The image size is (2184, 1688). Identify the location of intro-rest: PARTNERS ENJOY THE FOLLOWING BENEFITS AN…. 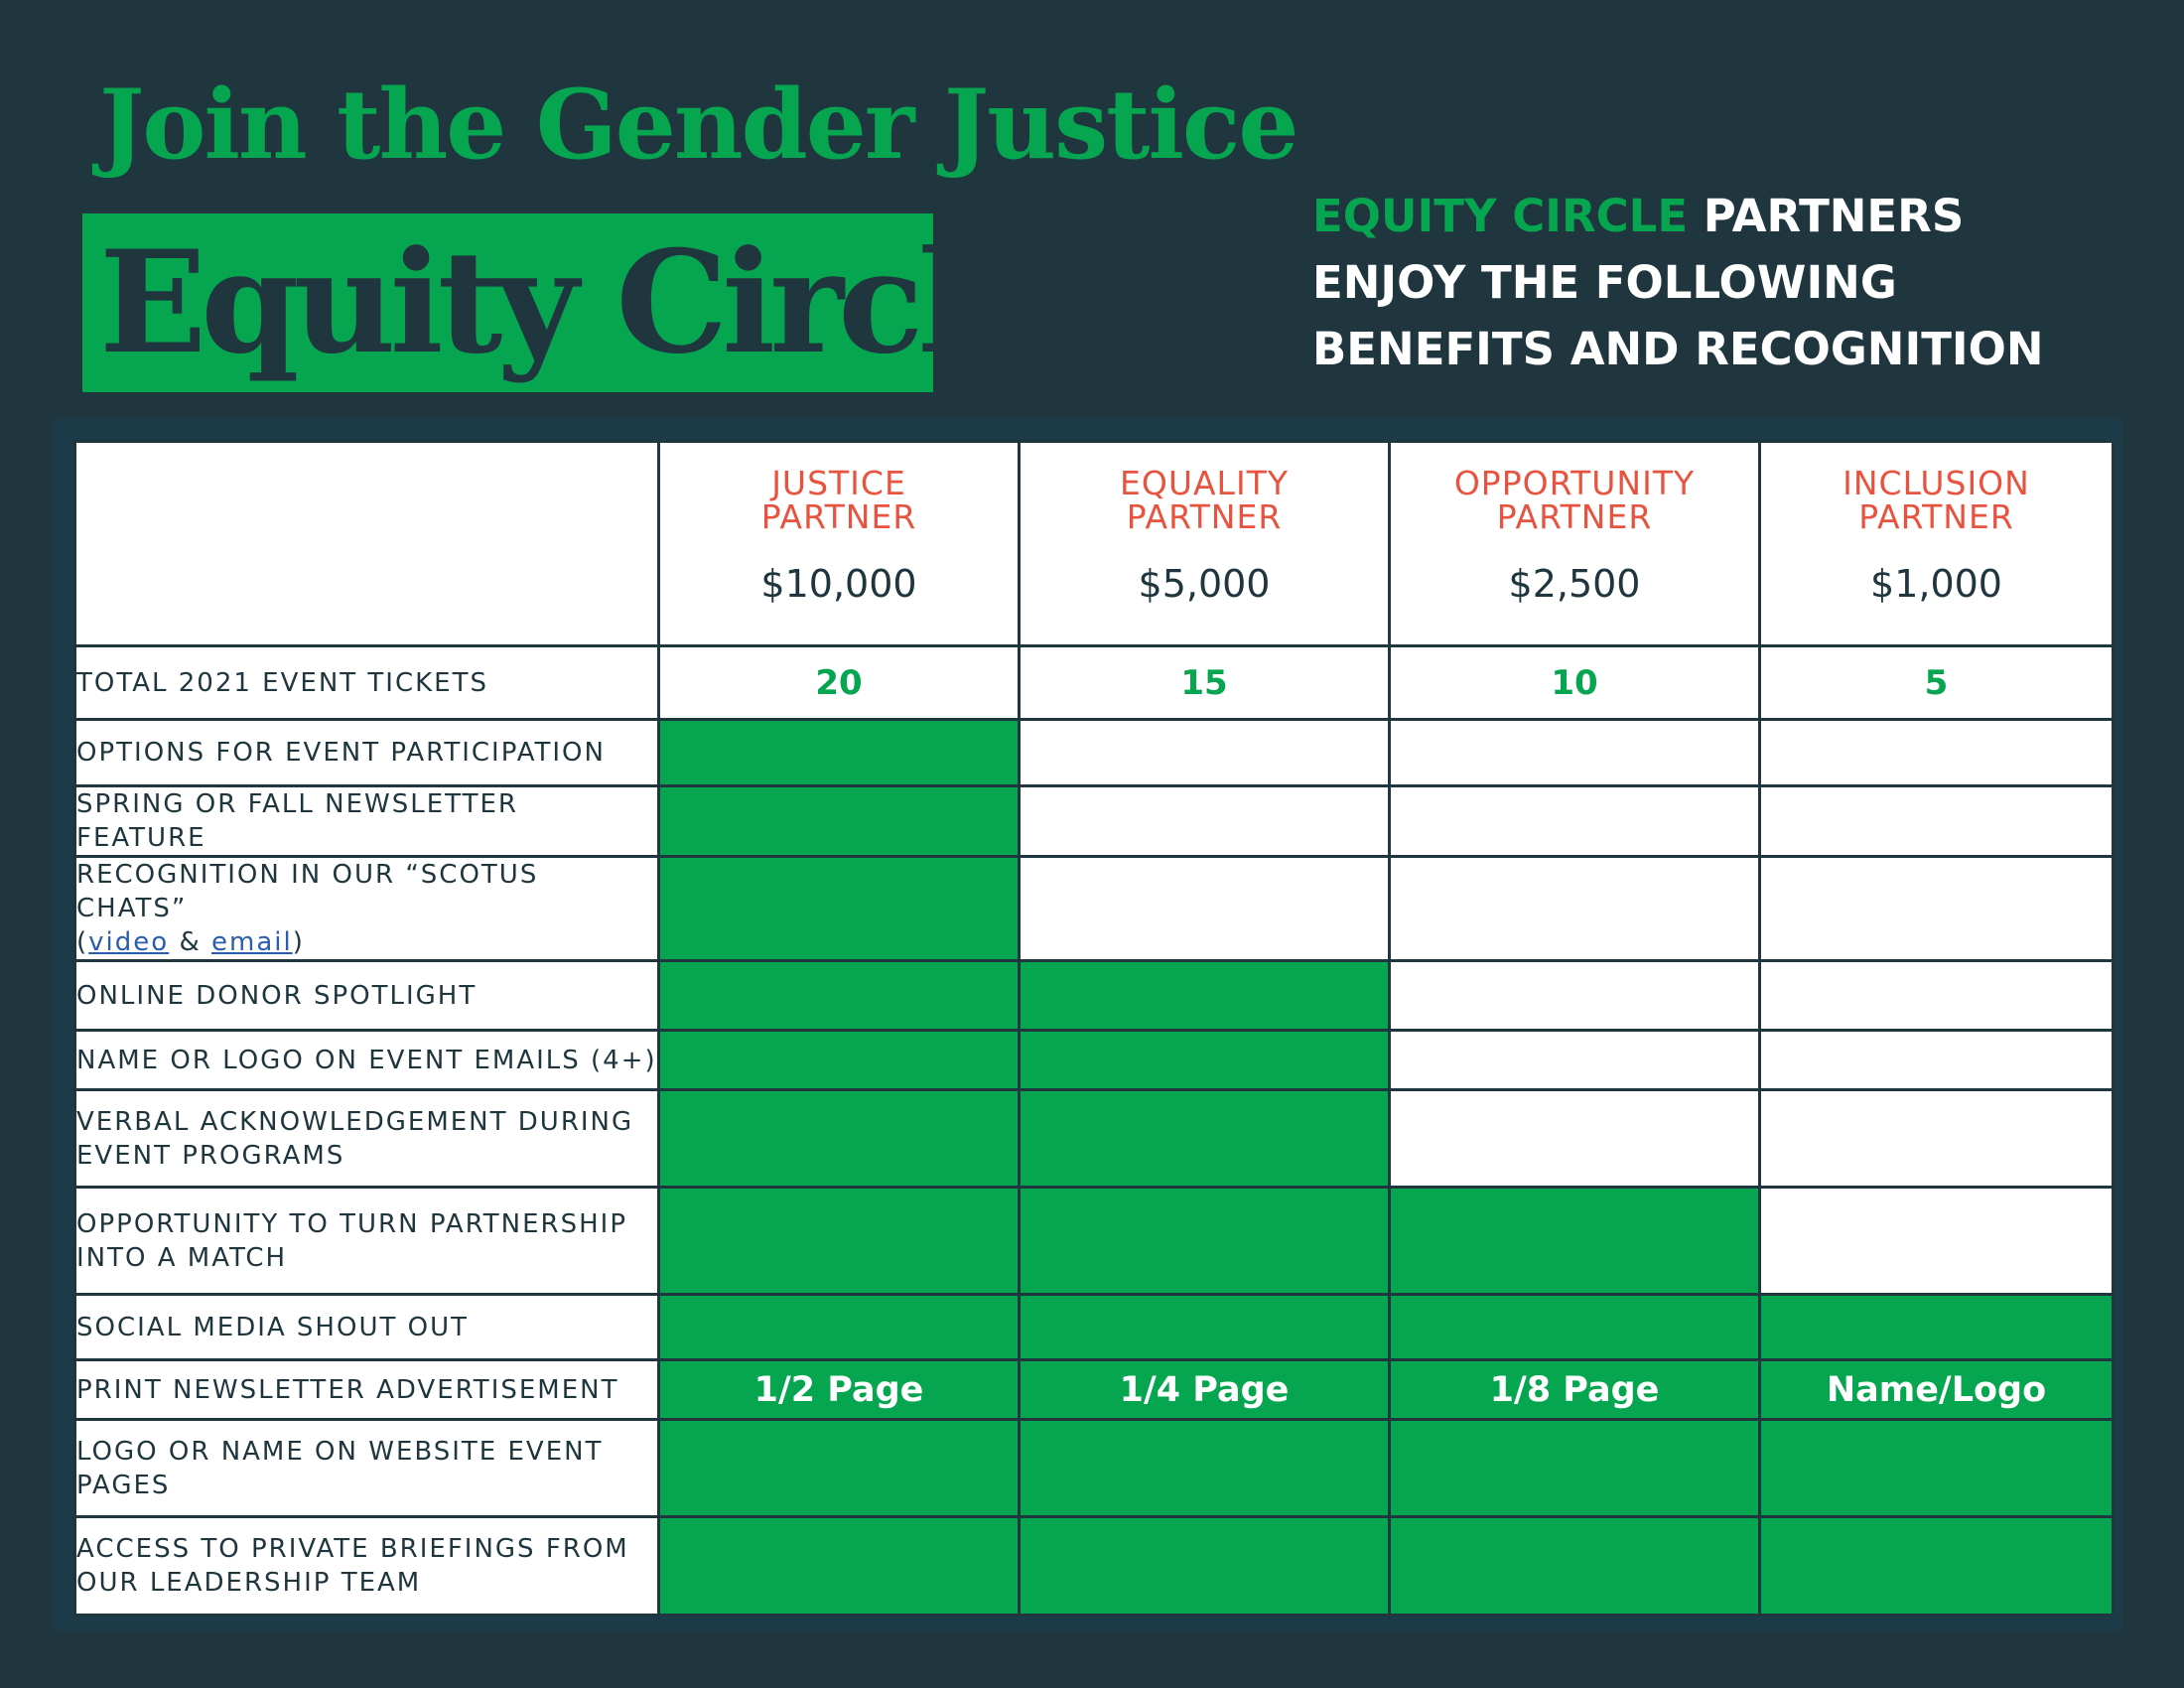
(1678, 282).